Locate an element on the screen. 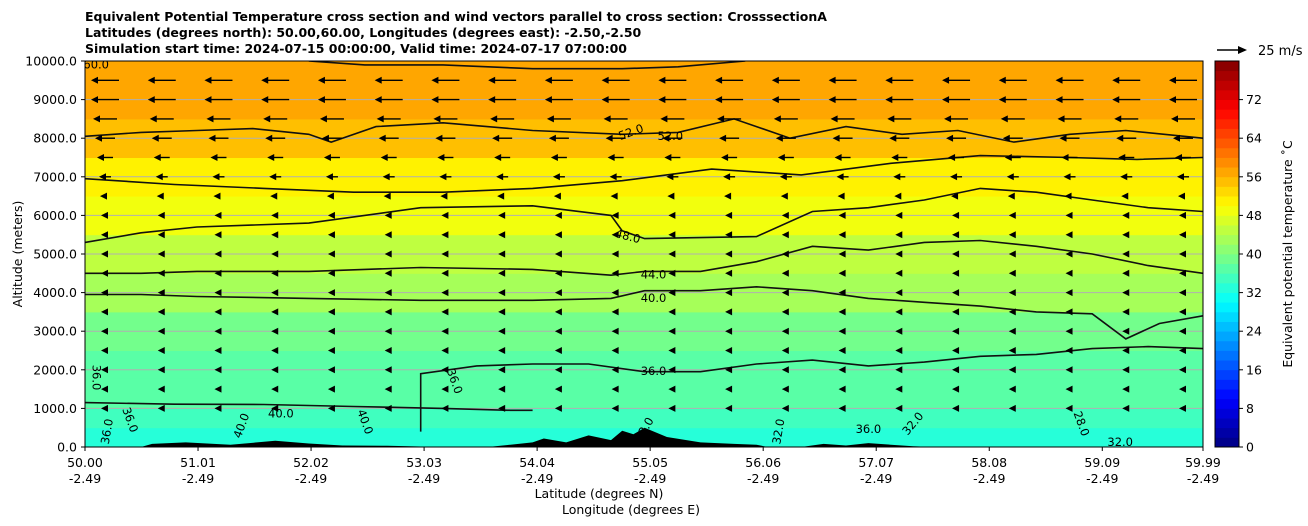 The image size is (1308, 526). x-tick-label-lat: 51.01 is located at coordinates (198, 462).